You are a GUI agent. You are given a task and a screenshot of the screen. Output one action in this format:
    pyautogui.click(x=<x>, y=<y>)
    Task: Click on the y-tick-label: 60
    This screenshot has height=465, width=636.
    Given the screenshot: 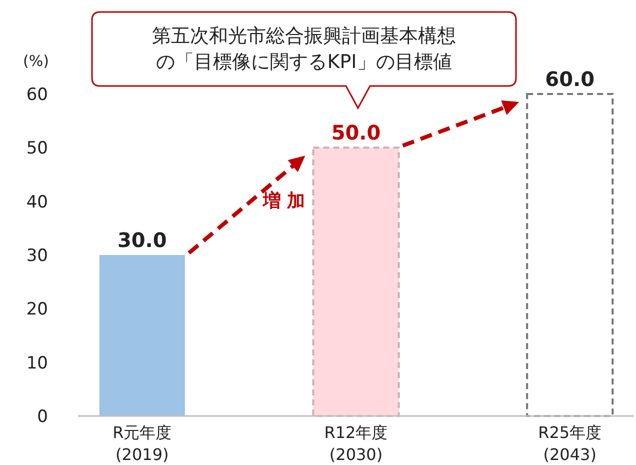 What is the action you would take?
    pyautogui.click(x=37, y=94)
    